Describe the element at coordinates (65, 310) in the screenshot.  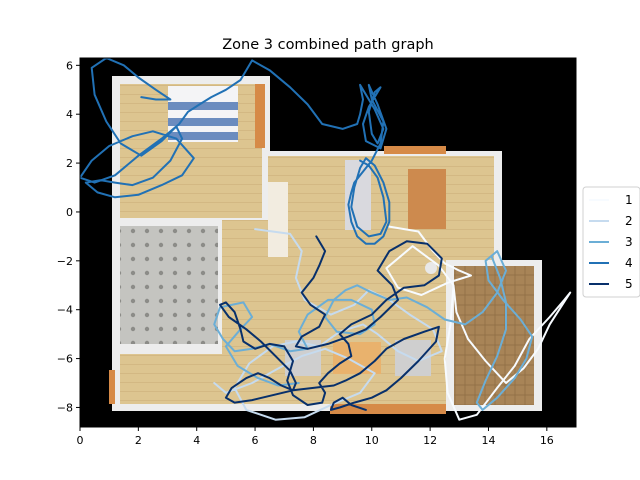
I see `y-tick-label: −4` at that location.